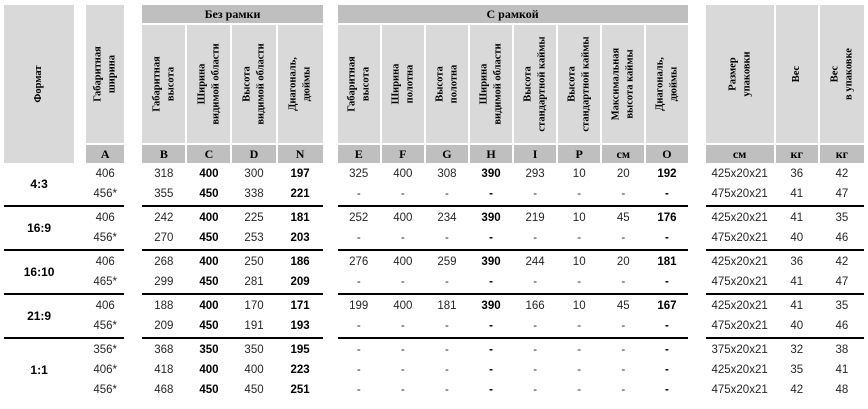 This screenshot has height=409, width=868. What do you see at coordinates (254, 306) in the screenshot?
I see `cell-noframe-2: 170` at bounding box center [254, 306].